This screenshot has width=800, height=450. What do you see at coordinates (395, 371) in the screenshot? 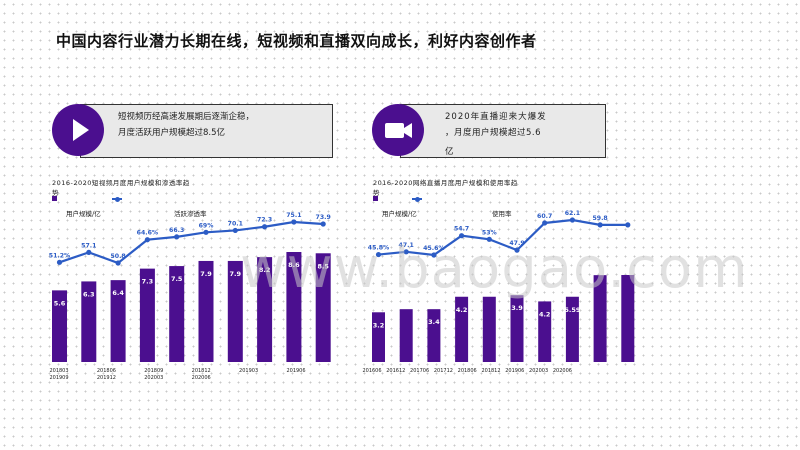
I see `x-tick-label: 201612` at bounding box center [395, 371].